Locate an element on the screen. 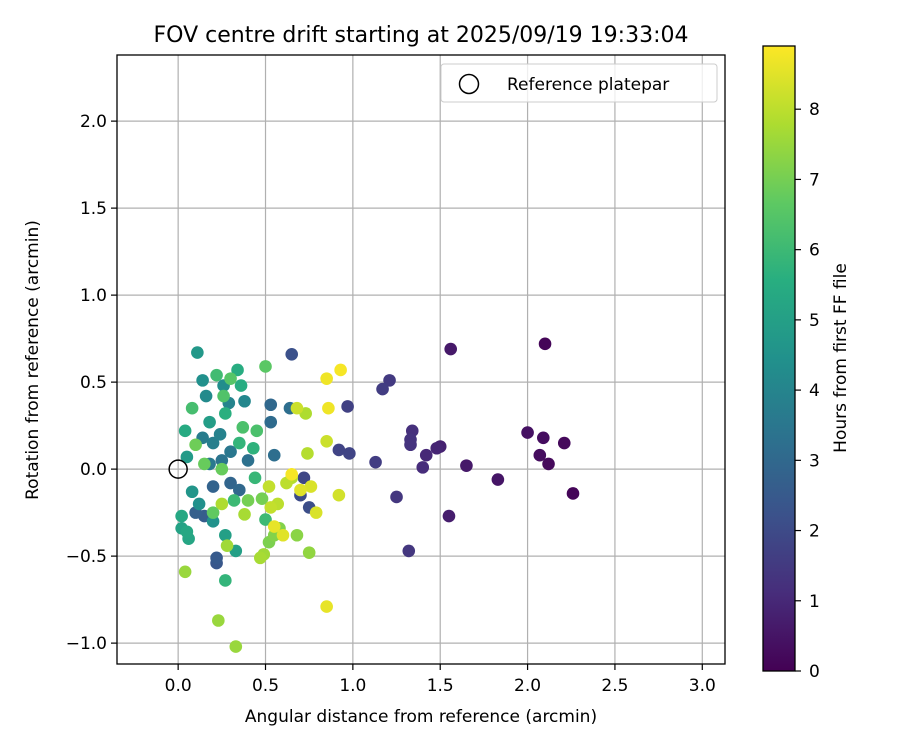  y-tick-label: 0.5 is located at coordinates (93, 383).